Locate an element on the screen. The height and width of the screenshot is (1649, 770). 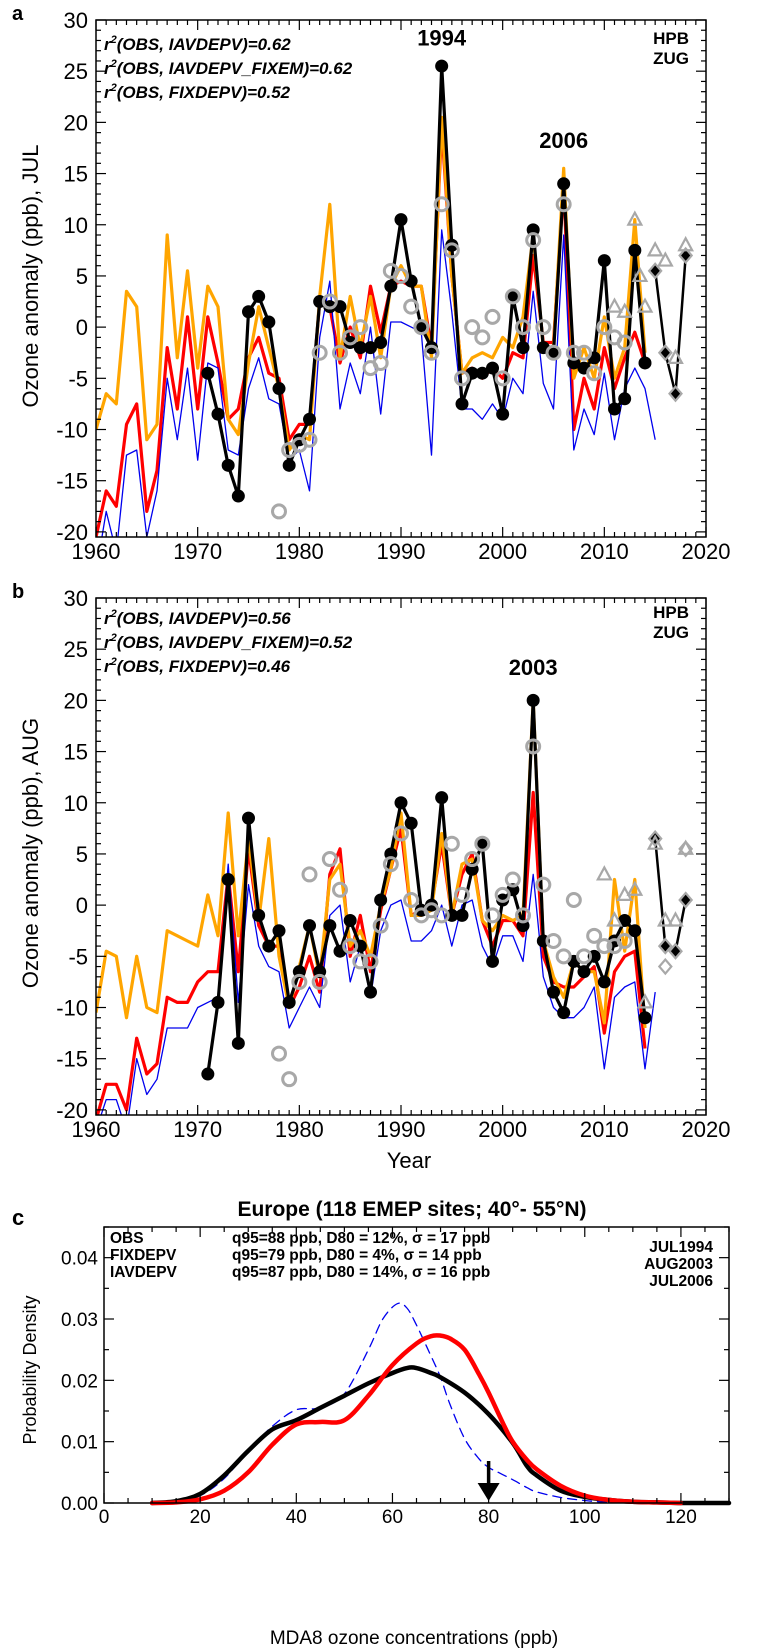
a-ytick-label-20: 20 is located at coordinates (76, 122).